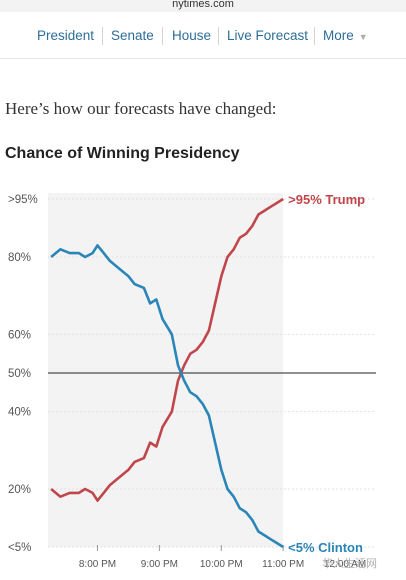 This screenshot has width=406, height=580. Describe the element at coordinates (345, 564) in the screenshot. I see `x-tick-label: 12:00 AM` at that location.